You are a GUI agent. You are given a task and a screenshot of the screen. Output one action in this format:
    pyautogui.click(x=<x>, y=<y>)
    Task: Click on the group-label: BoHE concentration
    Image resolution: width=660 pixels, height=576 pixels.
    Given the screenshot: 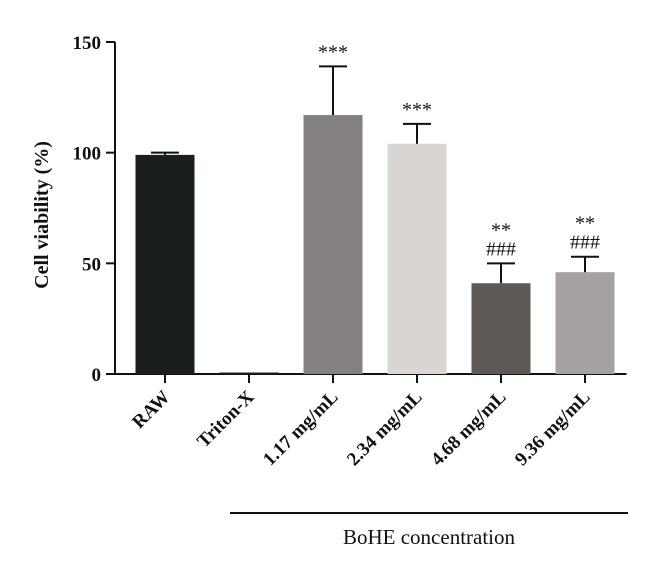 What is the action you would take?
    pyautogui.click(x=429, y=537)
    